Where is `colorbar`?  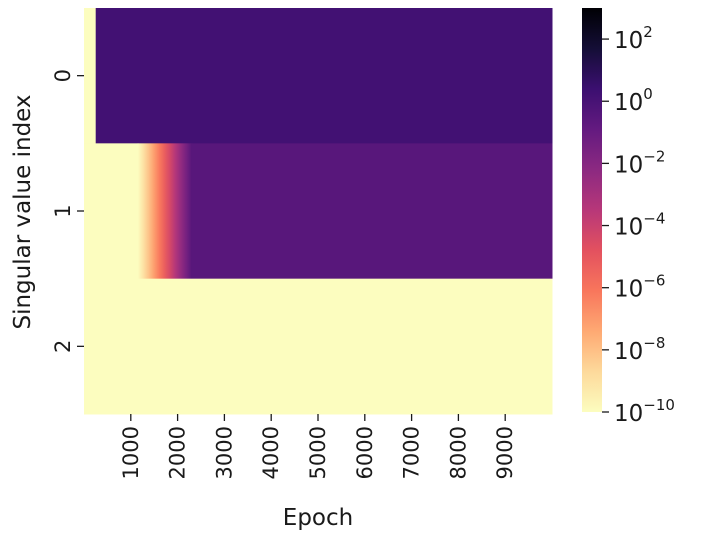
colorbar is located at coordinates (592, 210).